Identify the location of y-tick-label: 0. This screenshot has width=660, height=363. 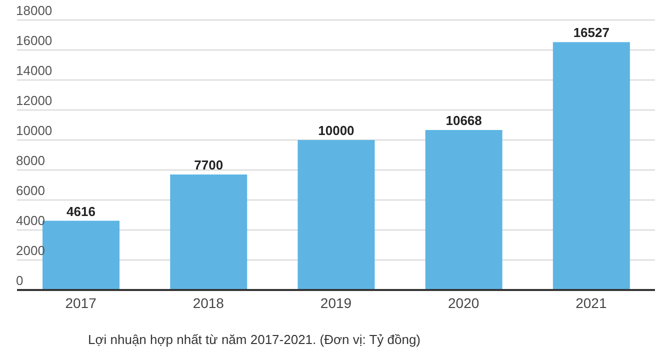
(20, 280).